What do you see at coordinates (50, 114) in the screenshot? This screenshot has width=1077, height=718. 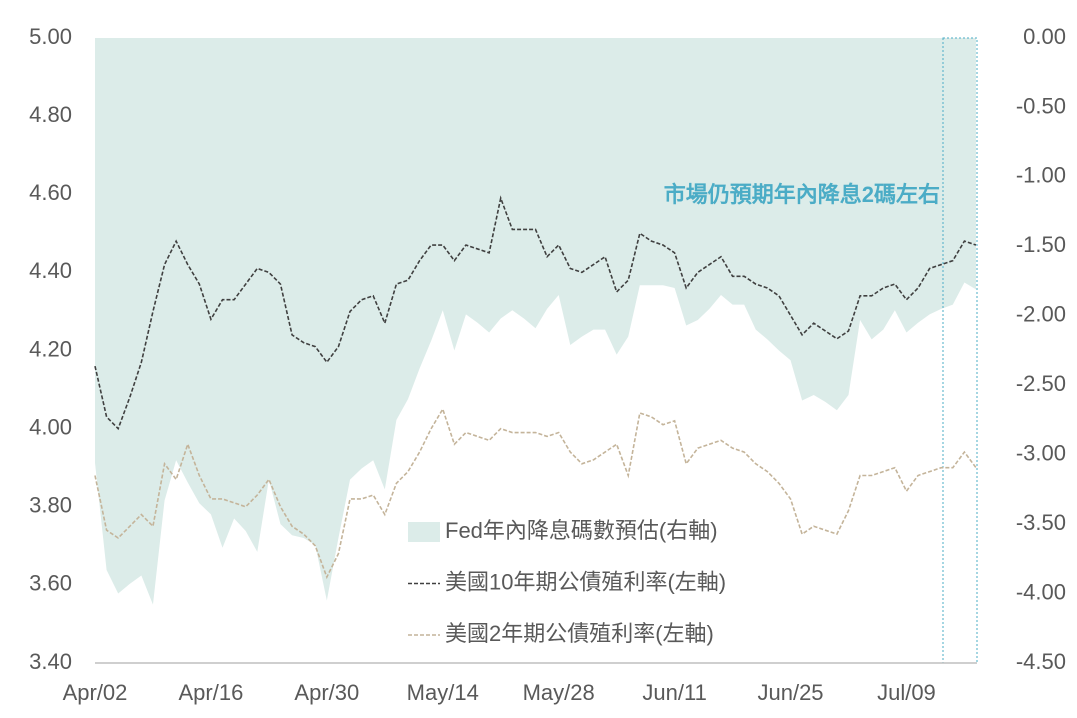 I see `y-tick-label: 4.80` at bounding box center [50, 114].